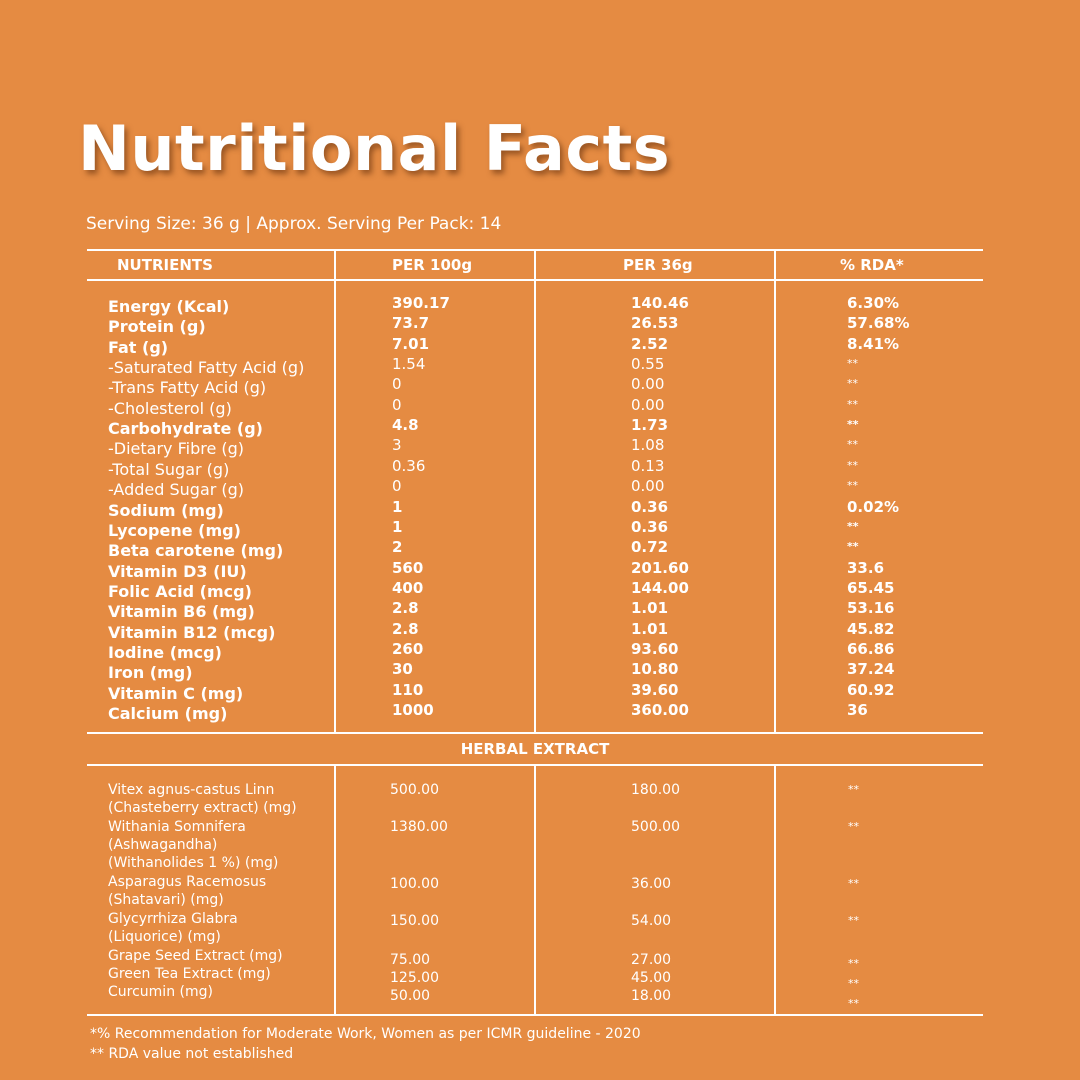  I want to click on herbal-per-36g: 18.00, so click(651, 996).